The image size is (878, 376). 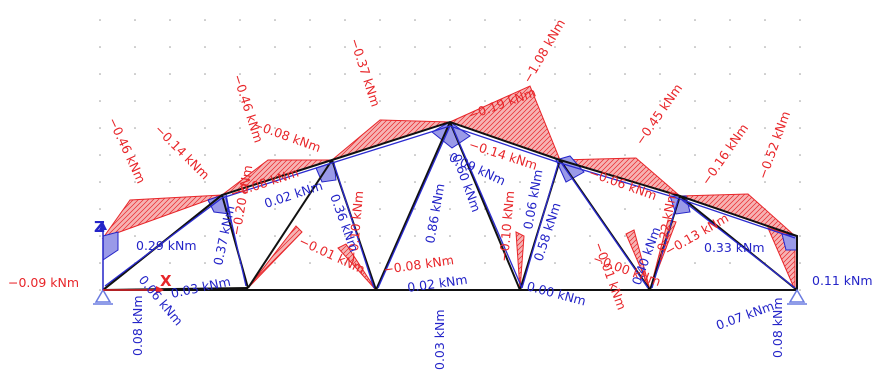 What do you see at coordinates (103, 296) in the screenshot?
I see `left-support-icon` at bounding box center [103, 296].